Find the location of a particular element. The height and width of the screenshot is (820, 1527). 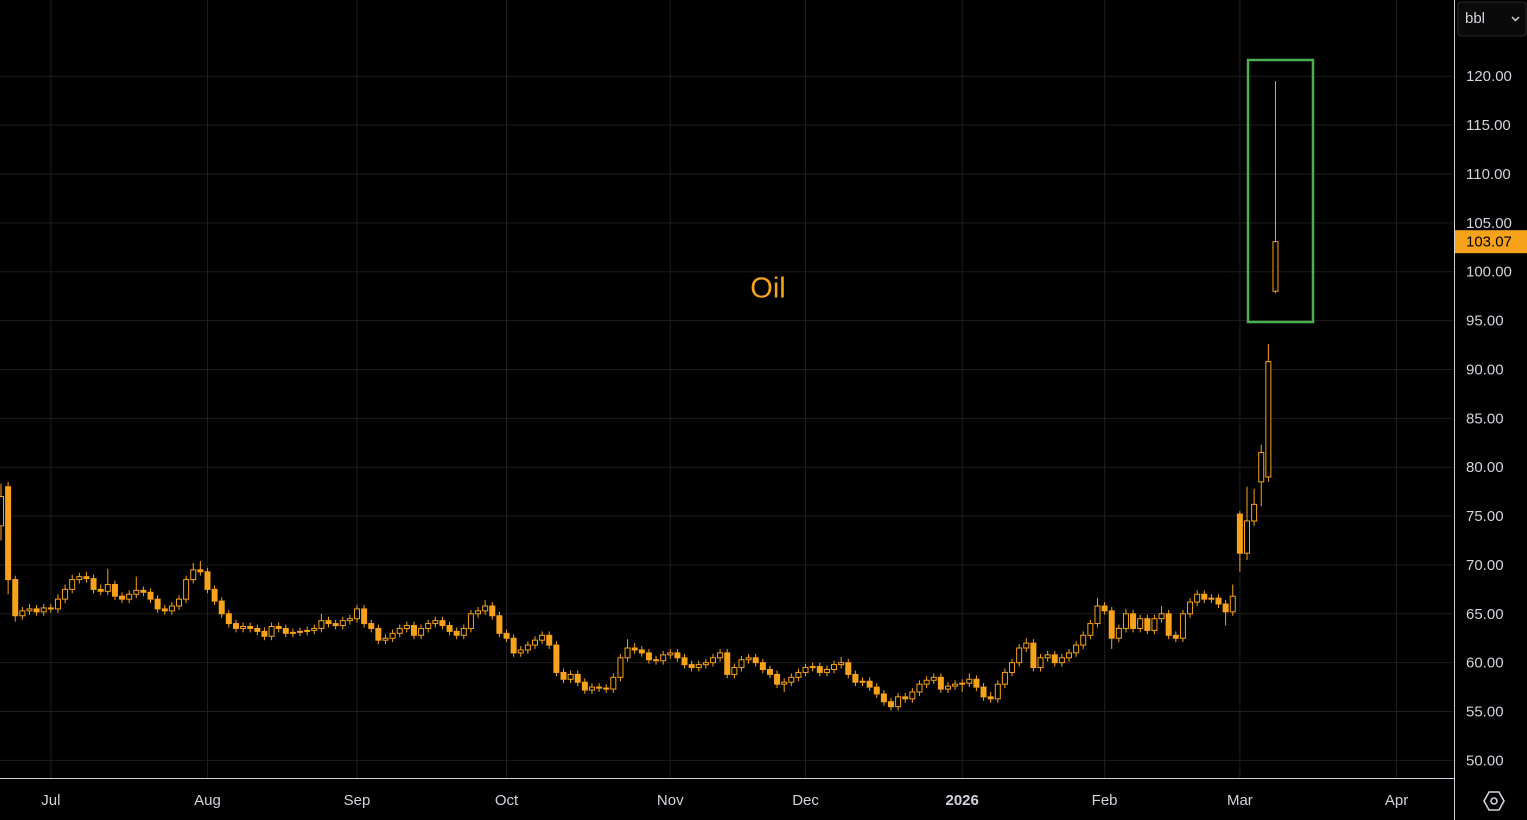

unit-dropdown-box is located at coordinates (1492, 19).